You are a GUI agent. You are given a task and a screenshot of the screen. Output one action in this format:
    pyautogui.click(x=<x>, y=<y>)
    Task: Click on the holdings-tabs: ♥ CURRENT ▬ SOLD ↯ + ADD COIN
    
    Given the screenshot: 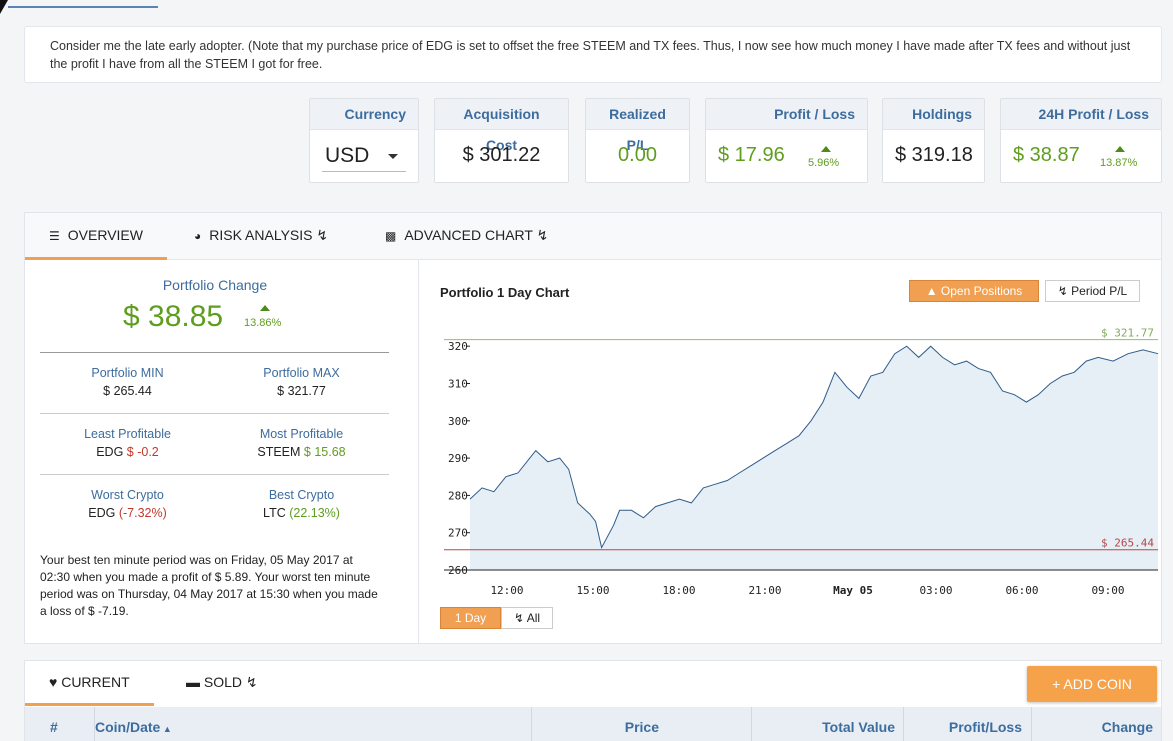 What is the action you would take?
    pyautogui.click(x=593, y=683)
    